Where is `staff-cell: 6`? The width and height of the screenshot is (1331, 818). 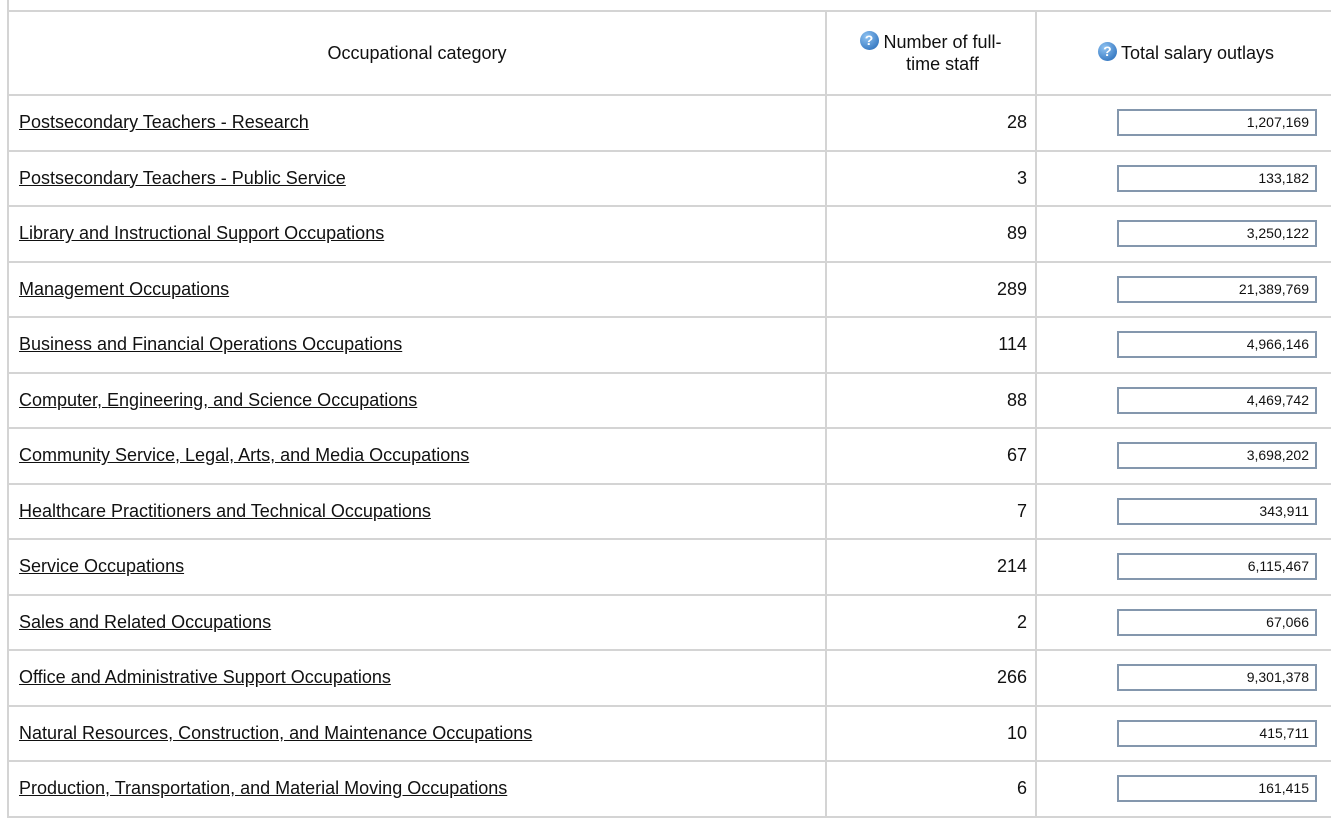
staff-cell: 6 is located at coordinates (931, 789).